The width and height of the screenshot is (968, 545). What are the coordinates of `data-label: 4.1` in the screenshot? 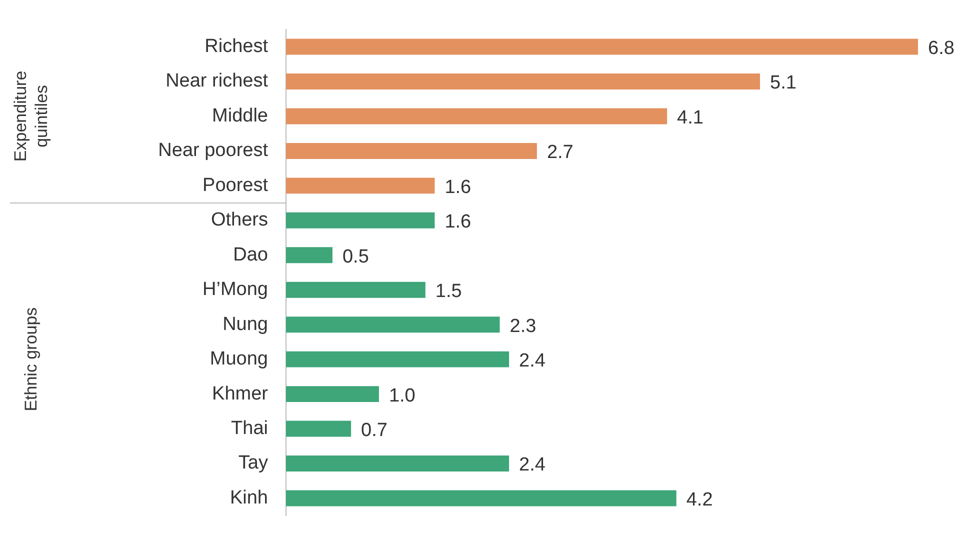 It's located at (690, 117).